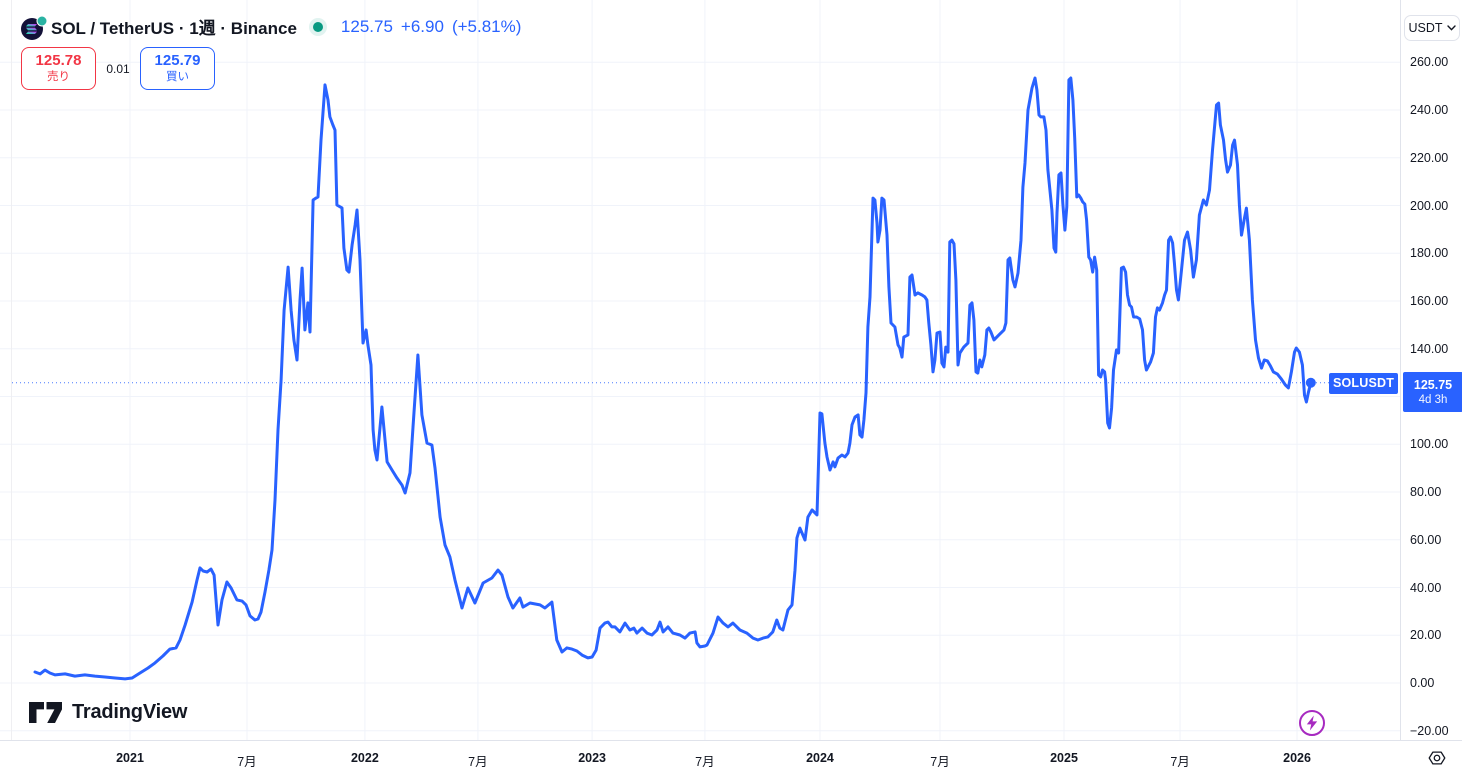  I want to click on hexagon-gear-icon, so click(1437, 758).